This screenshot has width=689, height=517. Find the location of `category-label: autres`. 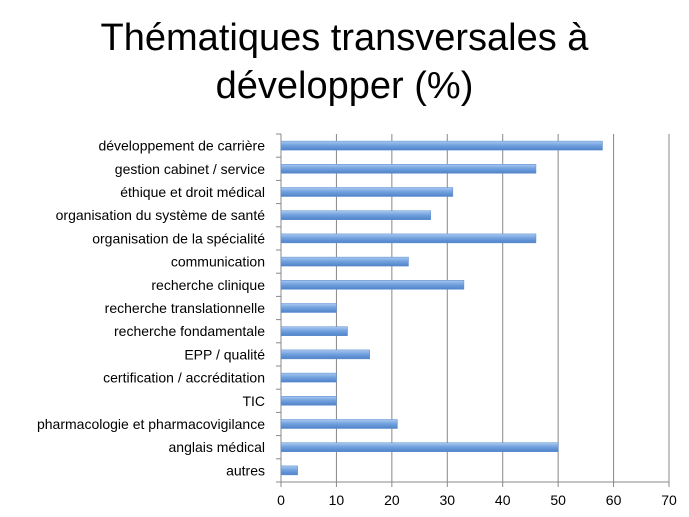

category-label: autres is located at coordinates (245, 470).